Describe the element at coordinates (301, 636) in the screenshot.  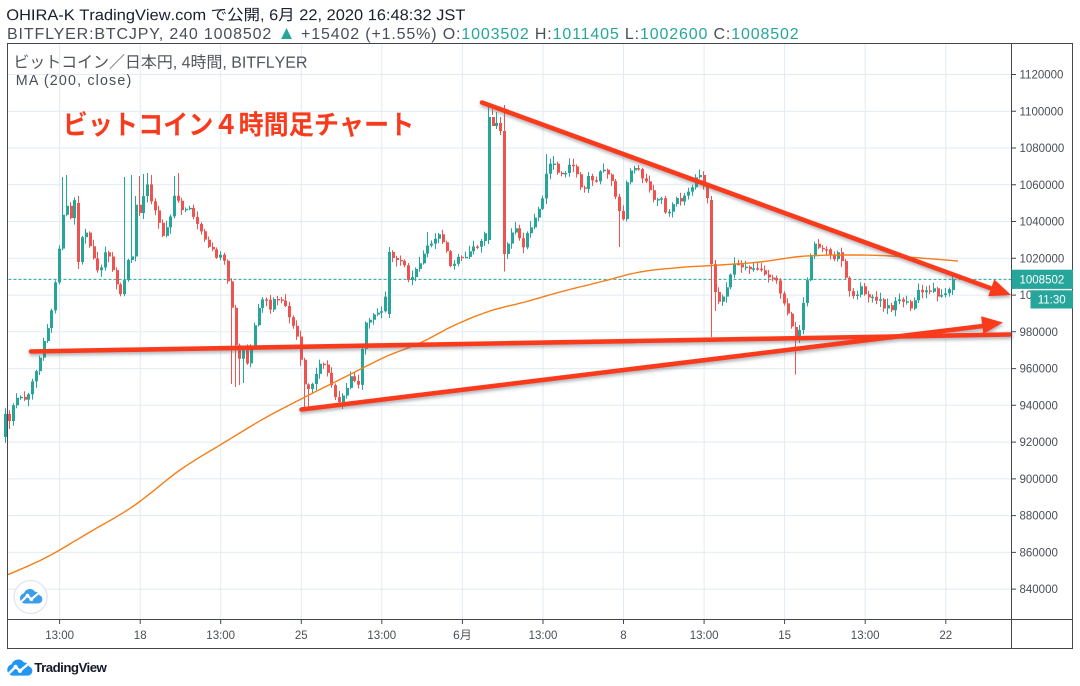
I see `svg-text: 25` at that location.